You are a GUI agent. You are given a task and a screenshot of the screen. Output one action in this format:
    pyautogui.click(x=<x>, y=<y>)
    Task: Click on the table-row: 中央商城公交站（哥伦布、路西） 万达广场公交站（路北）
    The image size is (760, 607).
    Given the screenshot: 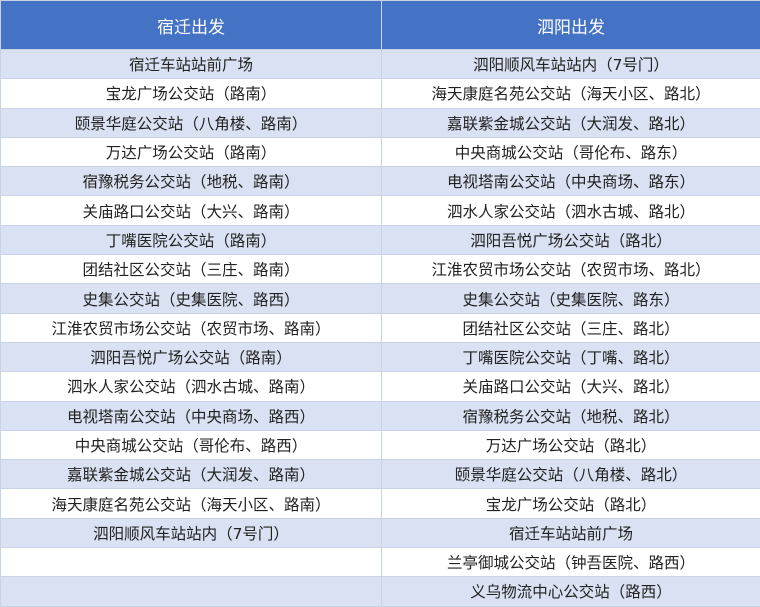 What is the action you would take?
    pyautogui.click(x=380, y=445)
    